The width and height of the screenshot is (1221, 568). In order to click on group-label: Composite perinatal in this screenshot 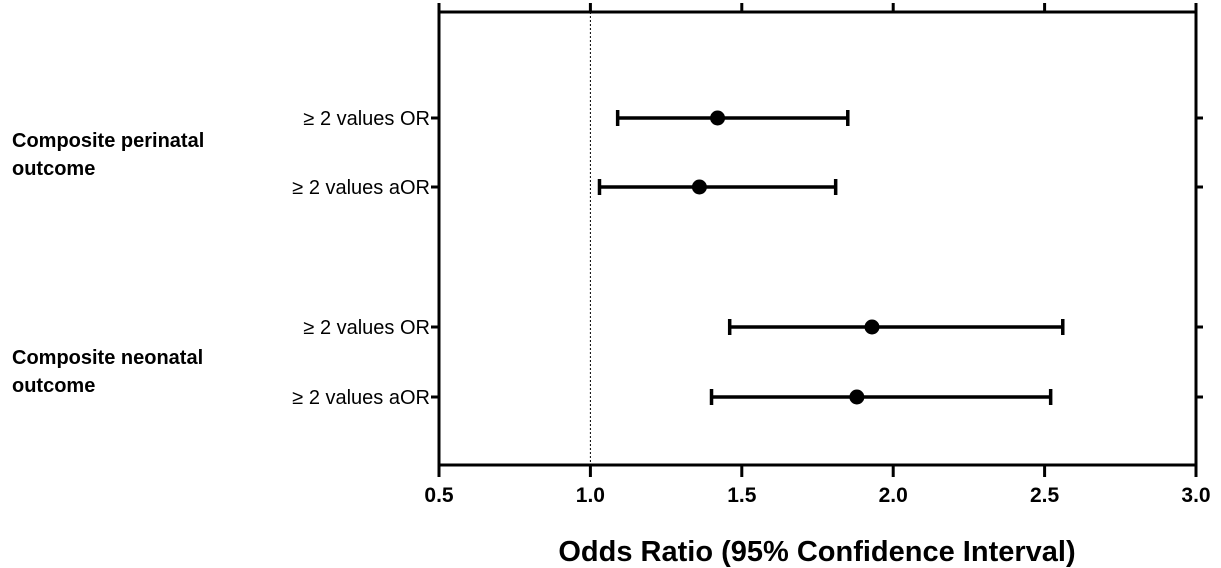, I will do `click(108, 141)`.